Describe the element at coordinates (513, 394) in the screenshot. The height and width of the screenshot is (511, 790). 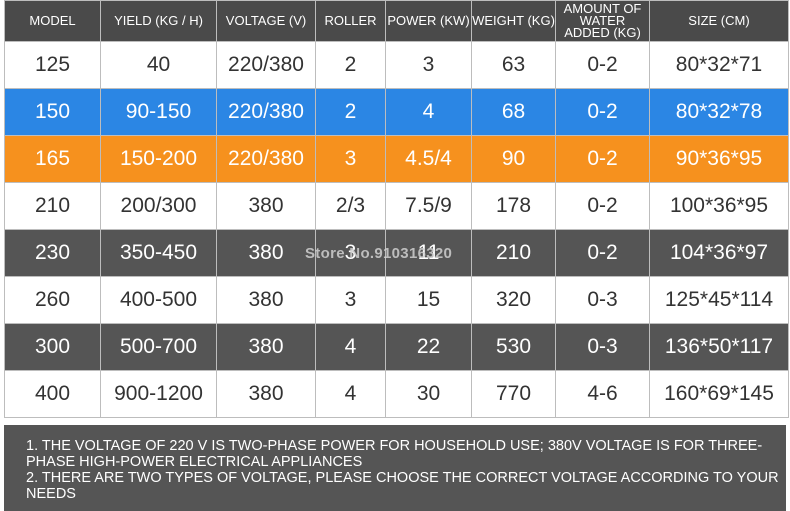
I see `cell-weight: 770` at that location.